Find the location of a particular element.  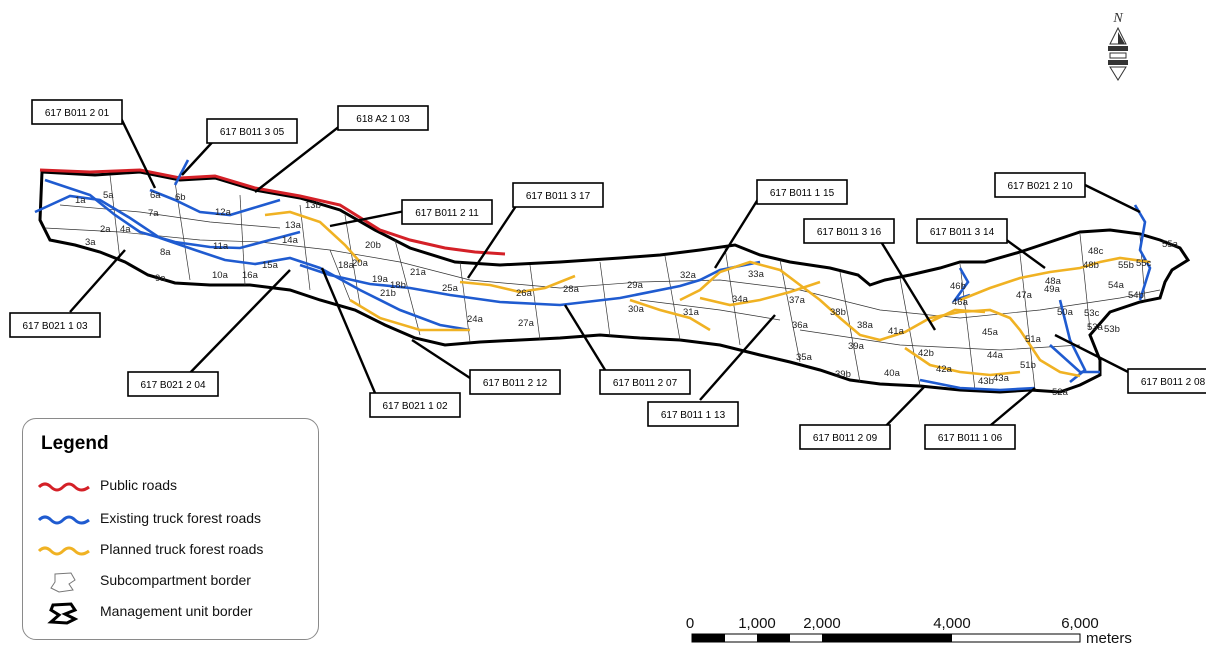

legend-label: Subcompartment border is located at coordinates (175, 580).